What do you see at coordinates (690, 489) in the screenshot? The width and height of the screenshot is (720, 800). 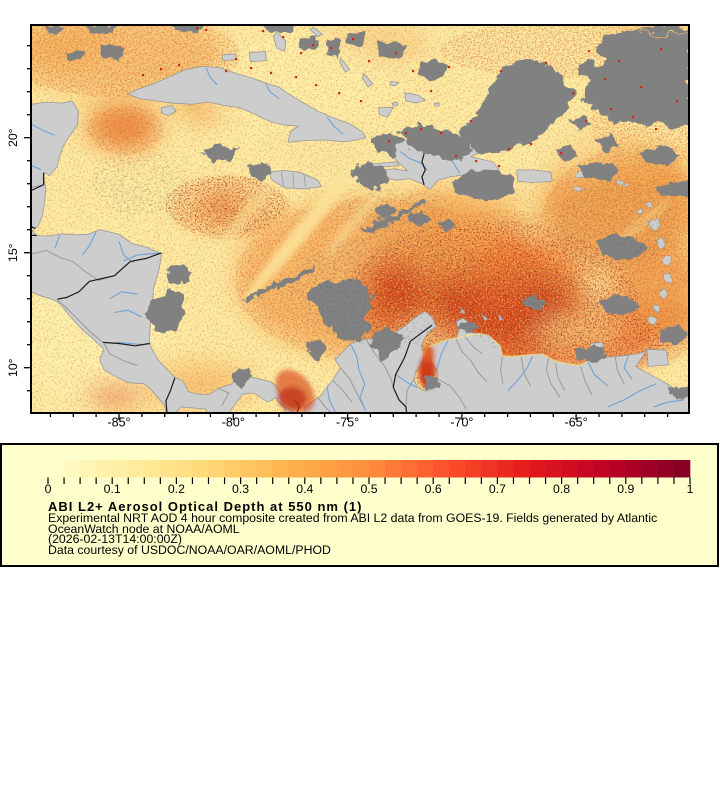 I see `svg-text: 1` at bounding box center [690, 489].